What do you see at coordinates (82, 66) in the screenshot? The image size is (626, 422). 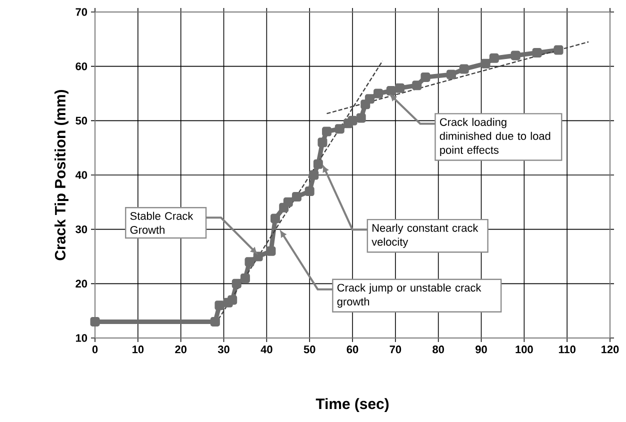 I see `y-tick-label: 60` at bounding box center [82, 66].